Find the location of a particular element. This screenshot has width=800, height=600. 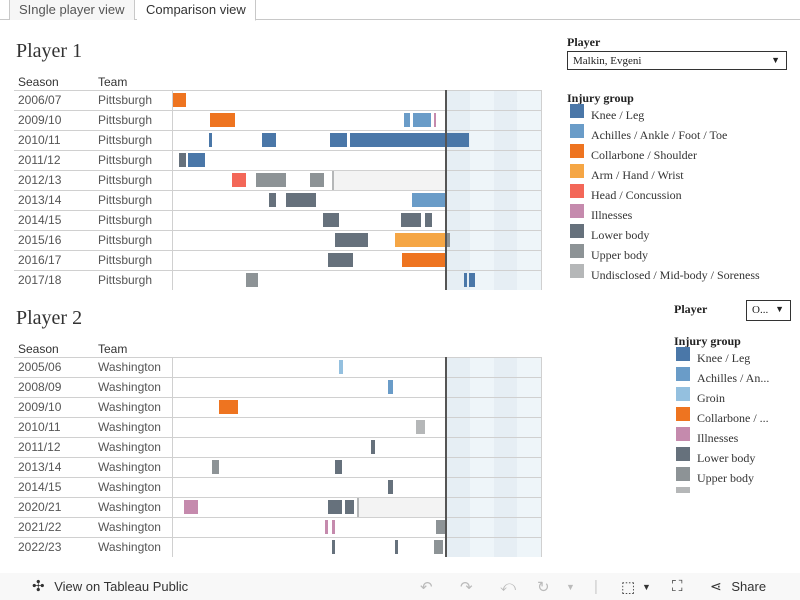

undo-icon: ↶ is located at coordinates (426, 587).